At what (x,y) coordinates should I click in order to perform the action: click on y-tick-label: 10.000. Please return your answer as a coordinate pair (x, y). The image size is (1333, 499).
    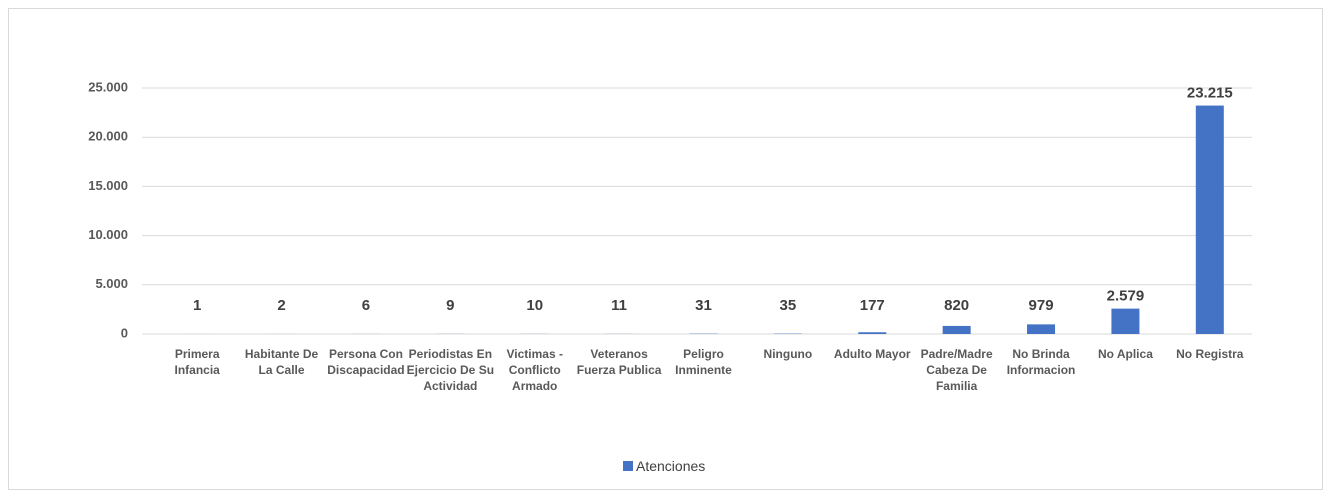
    Looking at the image, I should click on (108, 234).